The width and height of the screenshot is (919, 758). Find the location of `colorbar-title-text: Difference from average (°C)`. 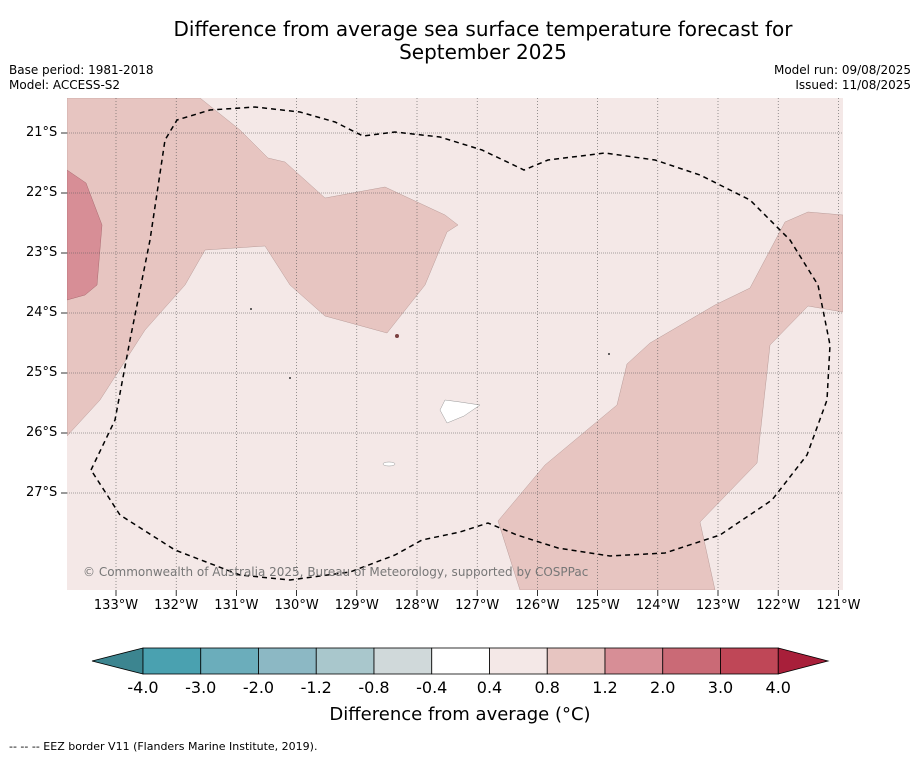

colorbar-title-text: Difference from average (°C) is located at coordinates (460, 714).